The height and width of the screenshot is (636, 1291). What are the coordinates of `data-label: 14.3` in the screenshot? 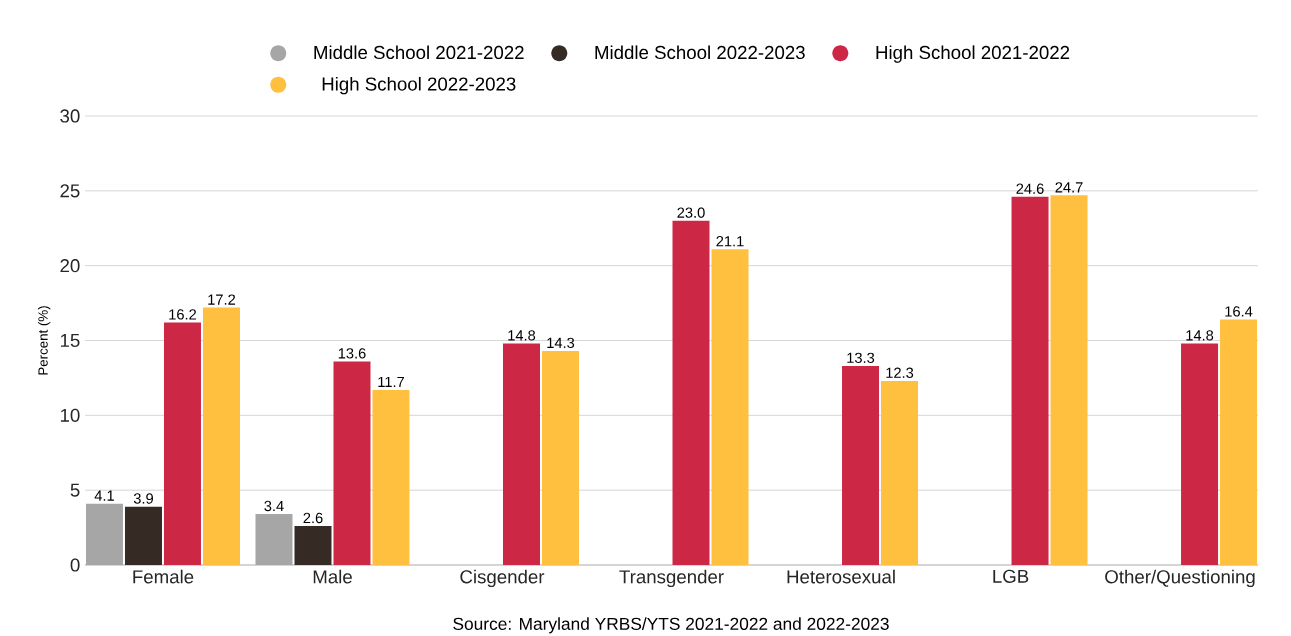 It's located at (561, 343).